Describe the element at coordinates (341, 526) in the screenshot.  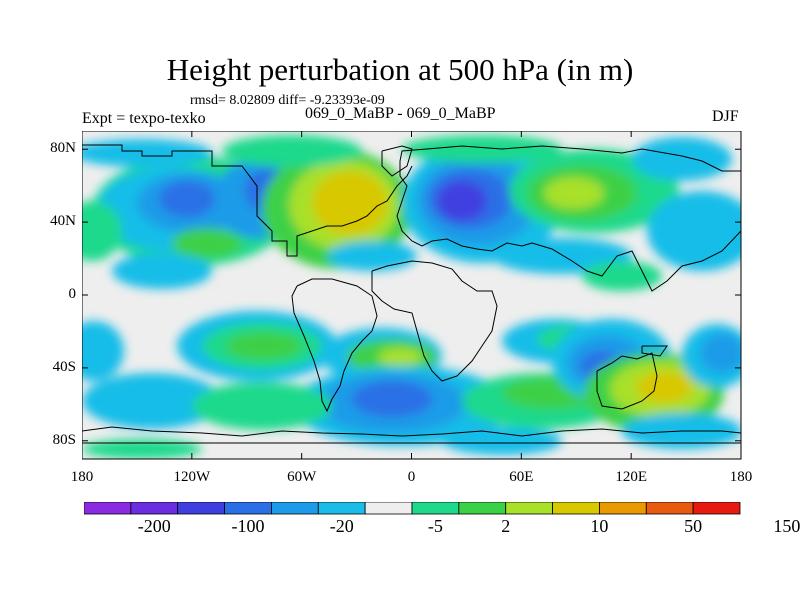
I see `colorbar-label: -20` at that location.